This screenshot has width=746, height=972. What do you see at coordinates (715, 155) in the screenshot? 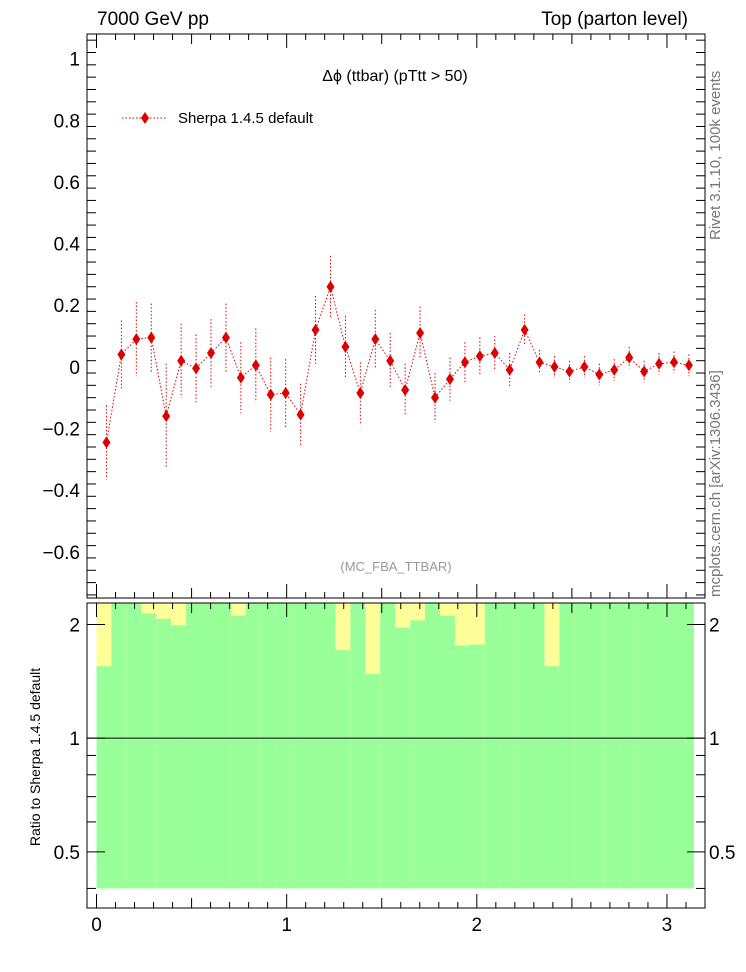
I see `rivet-version-label: Rivet 3.1.10, 100k events` at bounding box center [715, 155].